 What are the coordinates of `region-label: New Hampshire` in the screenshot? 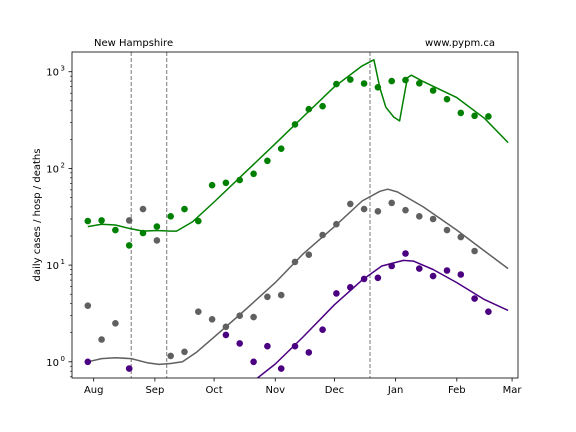 It's located at (133, 43).